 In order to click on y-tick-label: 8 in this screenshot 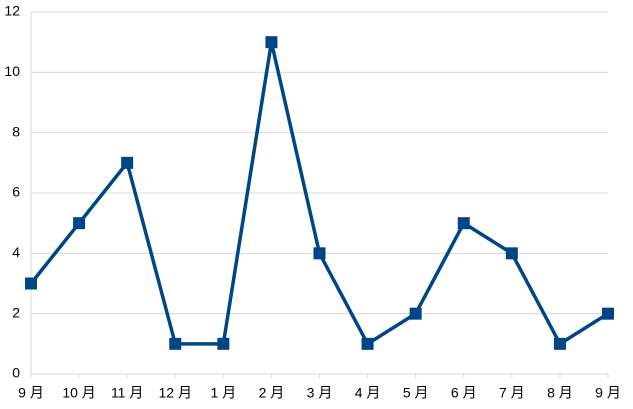, I will do `click(16, 131)`.